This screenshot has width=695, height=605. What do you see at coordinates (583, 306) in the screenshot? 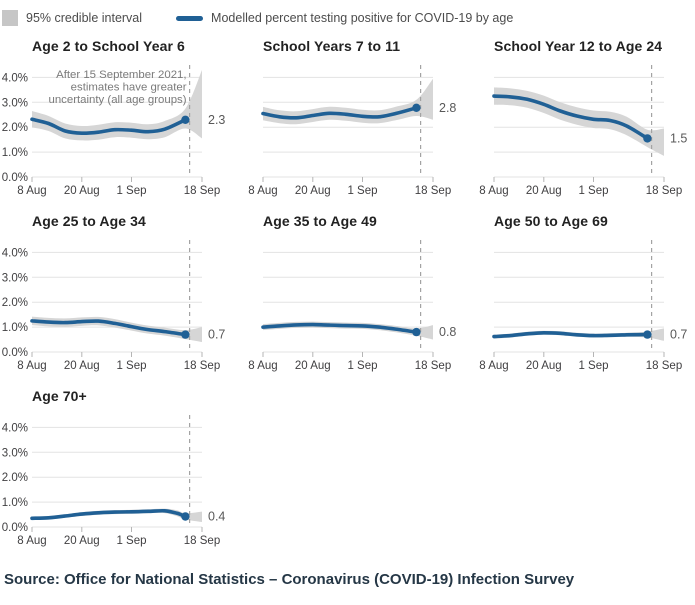
I see `chart-canvas: 8 Aug 20 Aug 1 Sep 18 Sep 0.7` at bounding box center [583, 306].